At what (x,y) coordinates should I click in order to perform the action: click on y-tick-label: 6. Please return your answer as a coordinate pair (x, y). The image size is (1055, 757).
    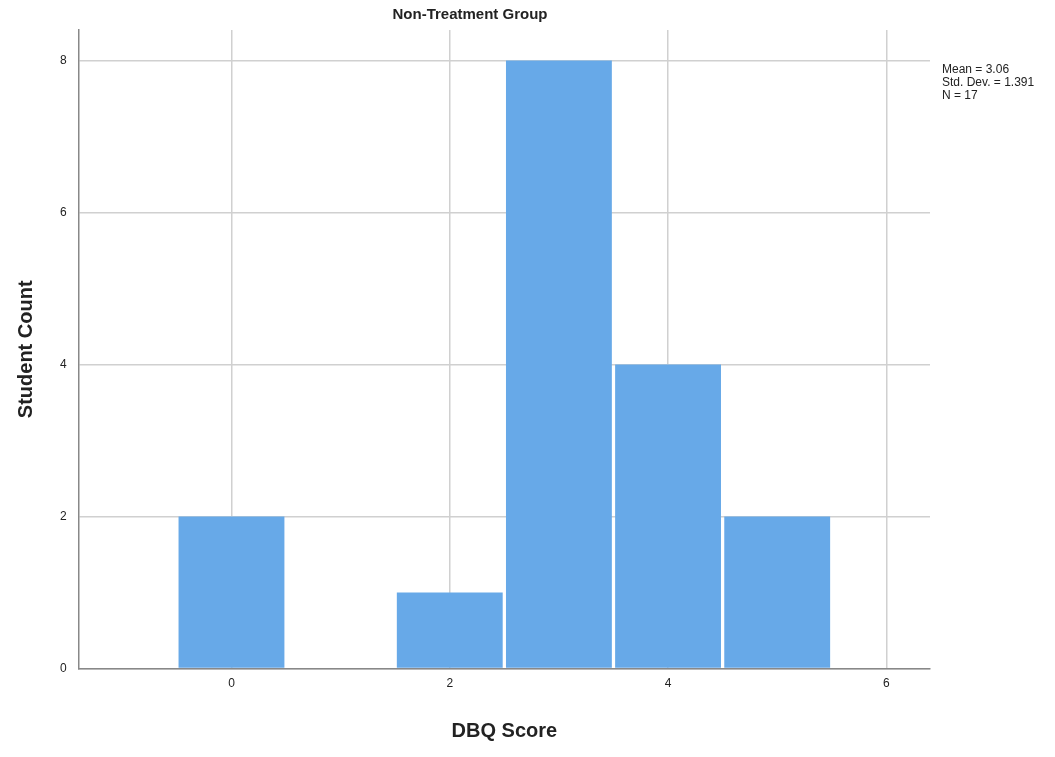
    Looking at the image, I should click on (63, 211).